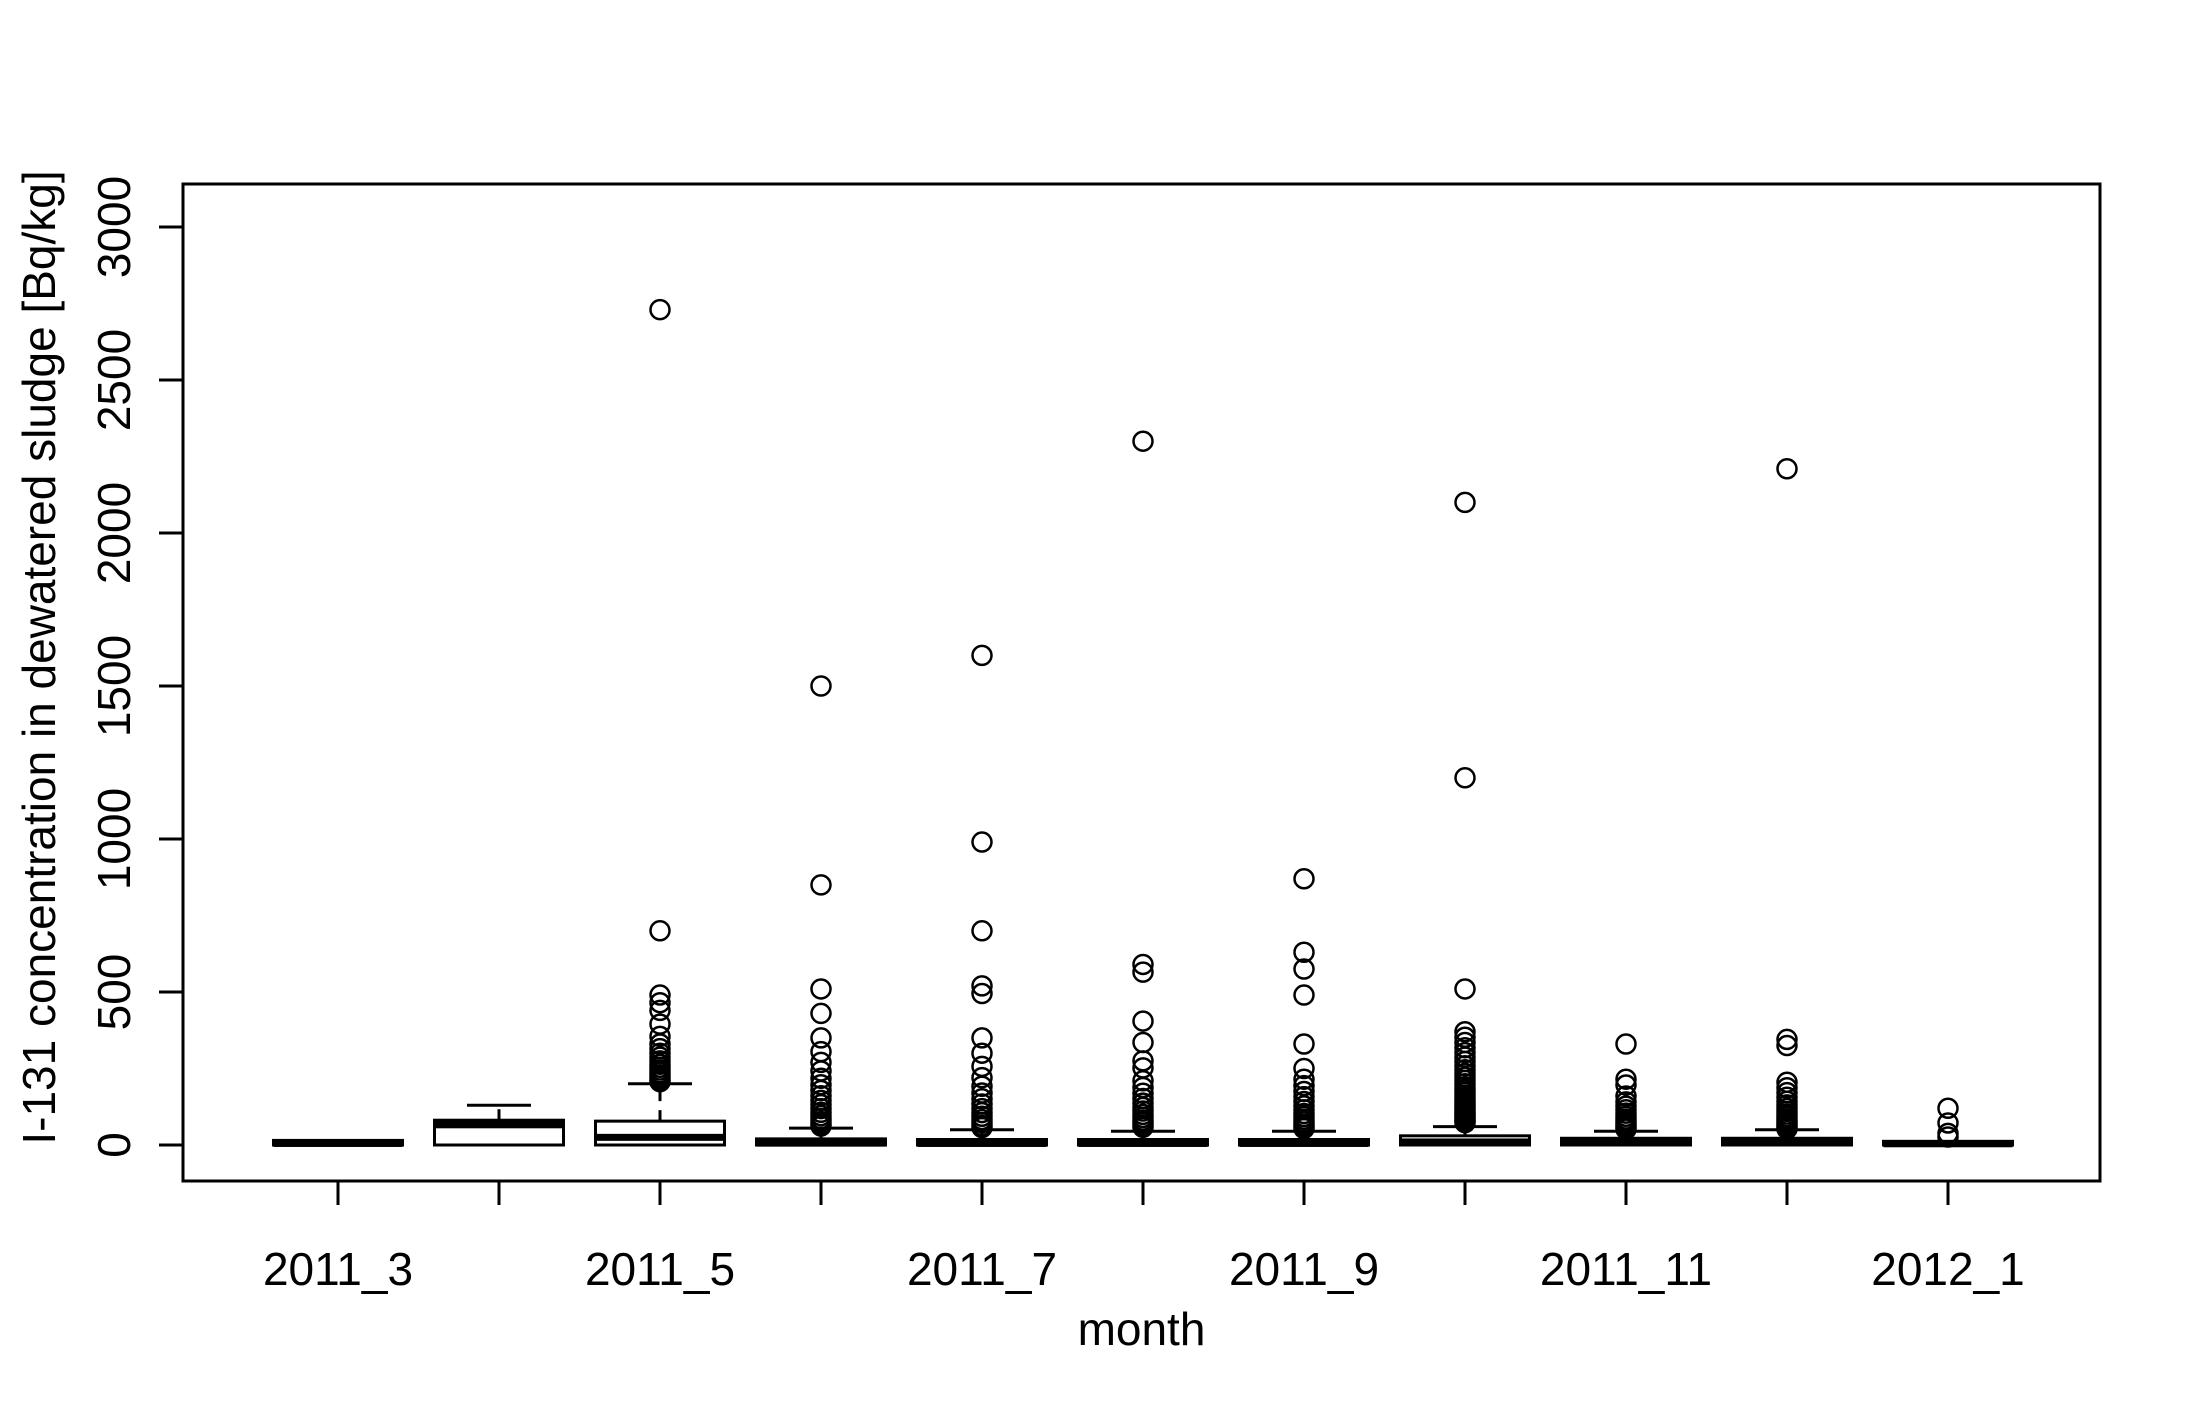  Describe the element at coordinates (1142, 1329) in the screenshot. I see `x-axis-title: month` at that location.